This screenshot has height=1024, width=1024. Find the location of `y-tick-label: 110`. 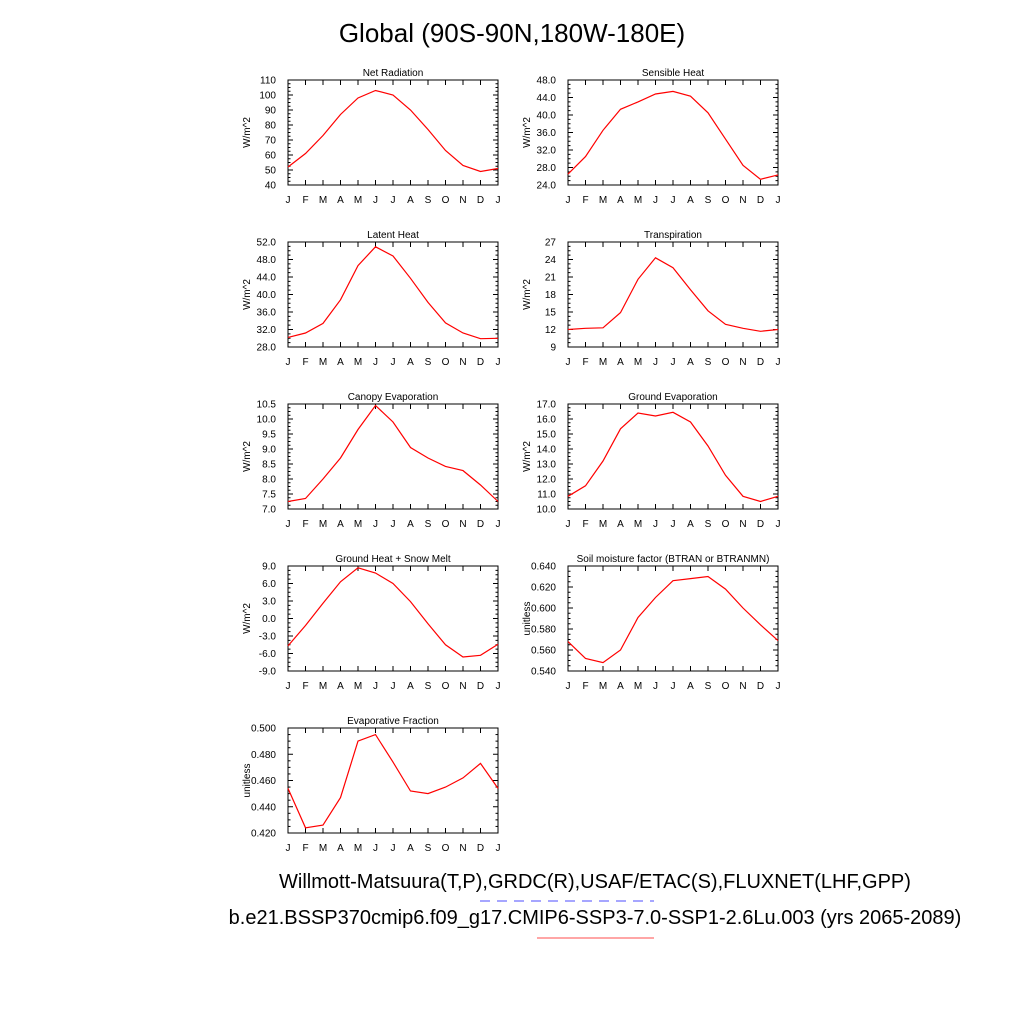

y-tick-label: 110 is located at coordinates (268, 81).